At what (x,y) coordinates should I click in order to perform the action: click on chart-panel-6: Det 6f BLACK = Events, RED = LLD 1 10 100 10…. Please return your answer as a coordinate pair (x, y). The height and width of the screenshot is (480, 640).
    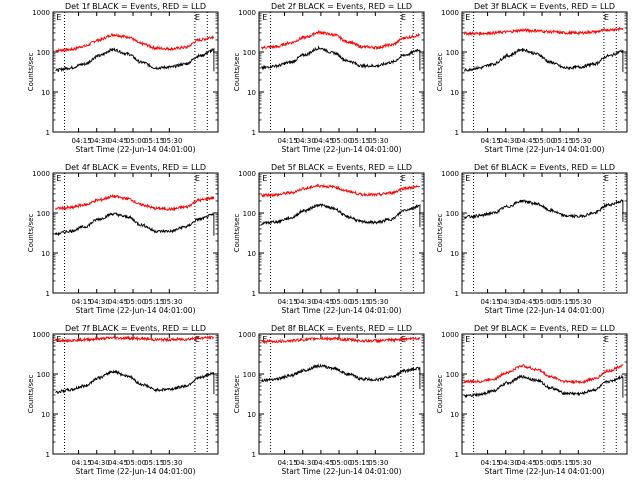
    Looking at the image, I should click on (532, 239).